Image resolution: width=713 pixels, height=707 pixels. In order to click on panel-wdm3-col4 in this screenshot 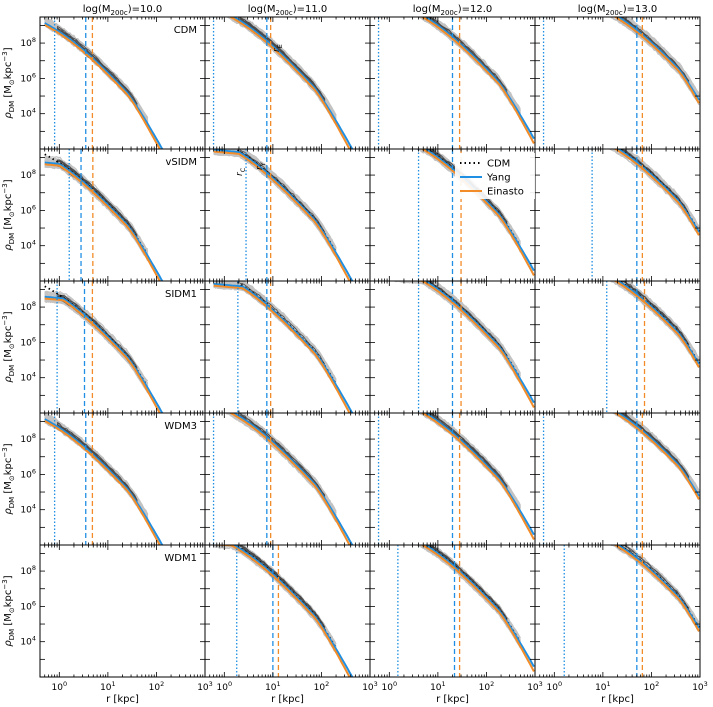, I will do `click(617, 479)`.